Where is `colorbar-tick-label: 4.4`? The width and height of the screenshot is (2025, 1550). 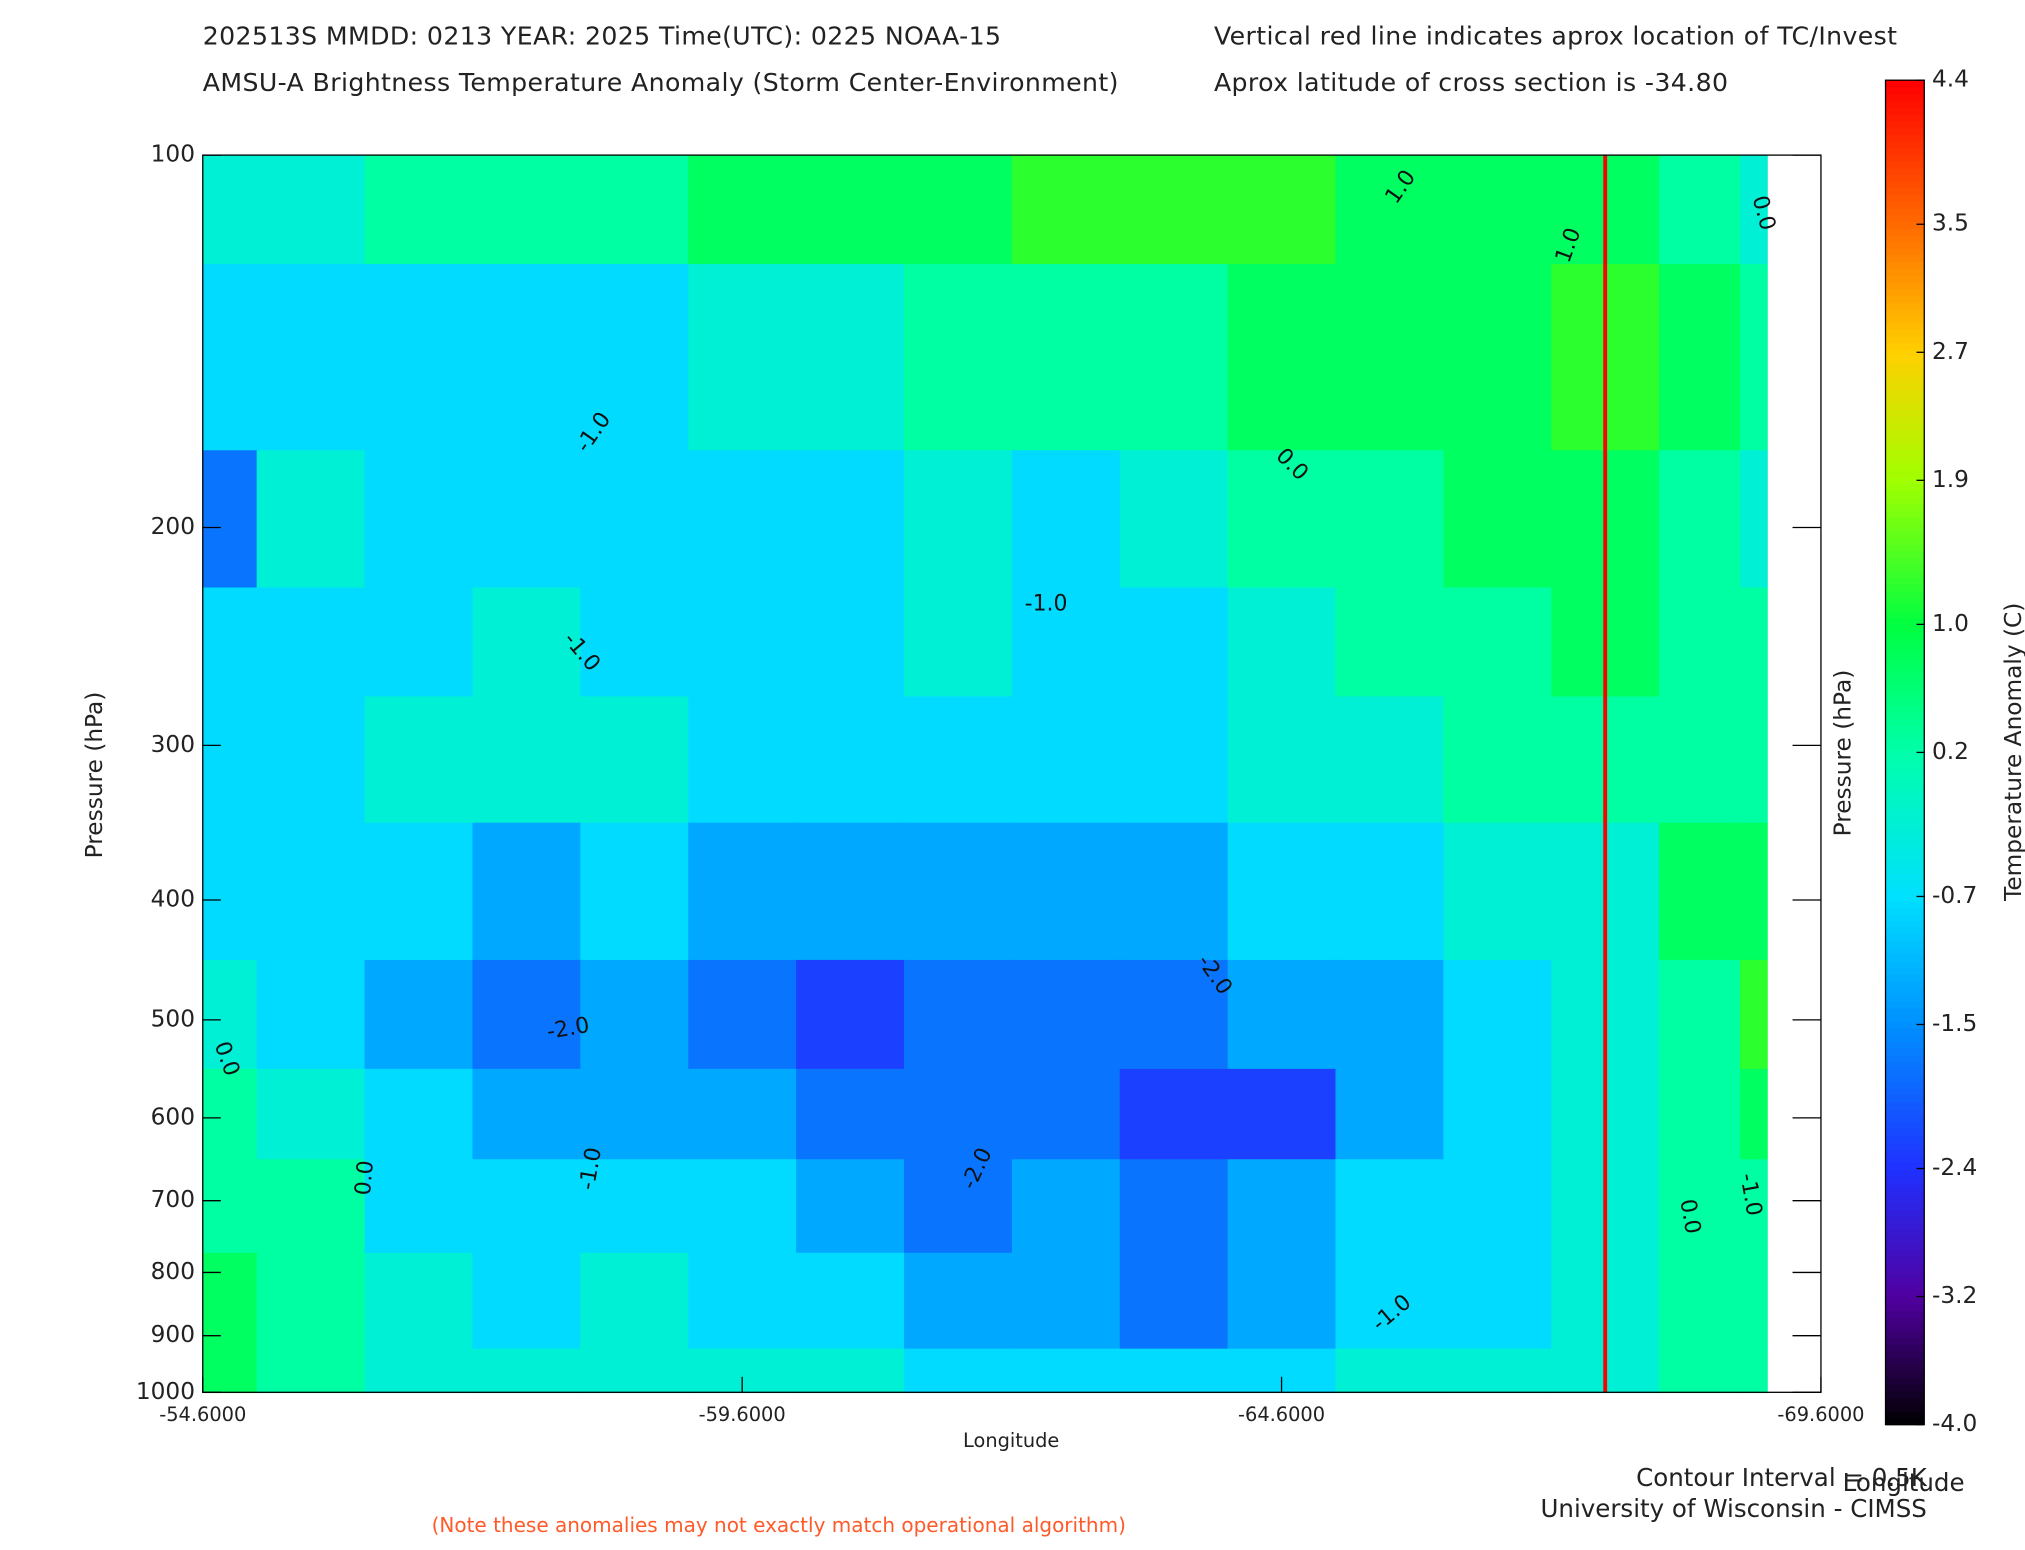 colorbar-tick-label: 4.4 is located at coordinates (1950, 79).